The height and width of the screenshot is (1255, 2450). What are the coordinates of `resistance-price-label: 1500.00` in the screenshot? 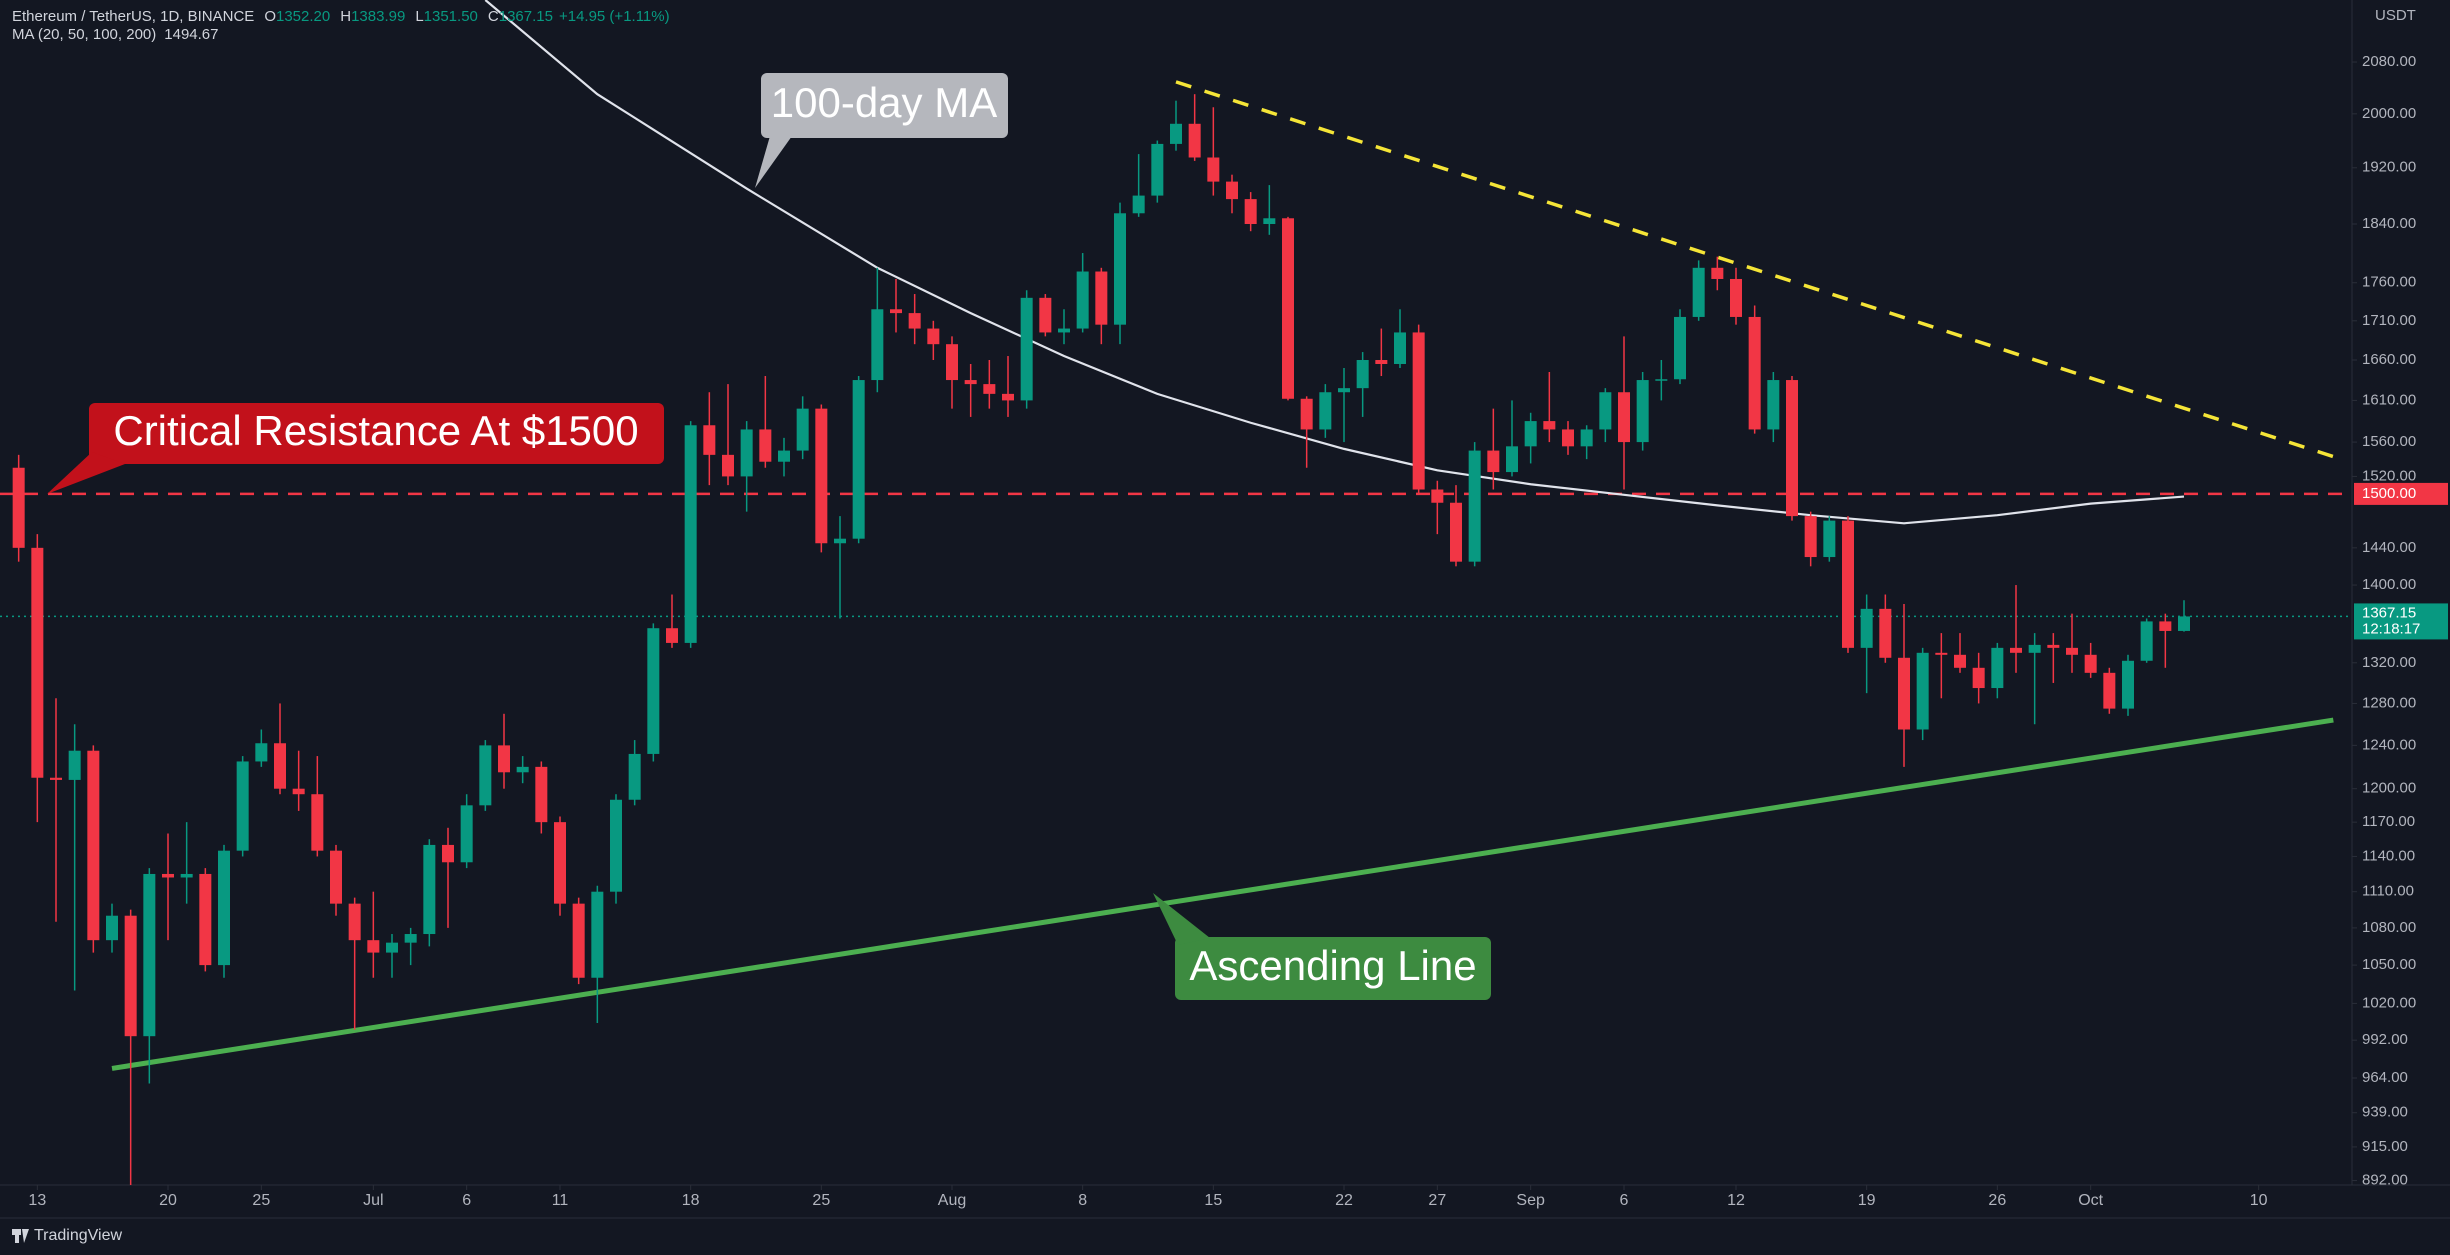 It's located at (2389, 493).